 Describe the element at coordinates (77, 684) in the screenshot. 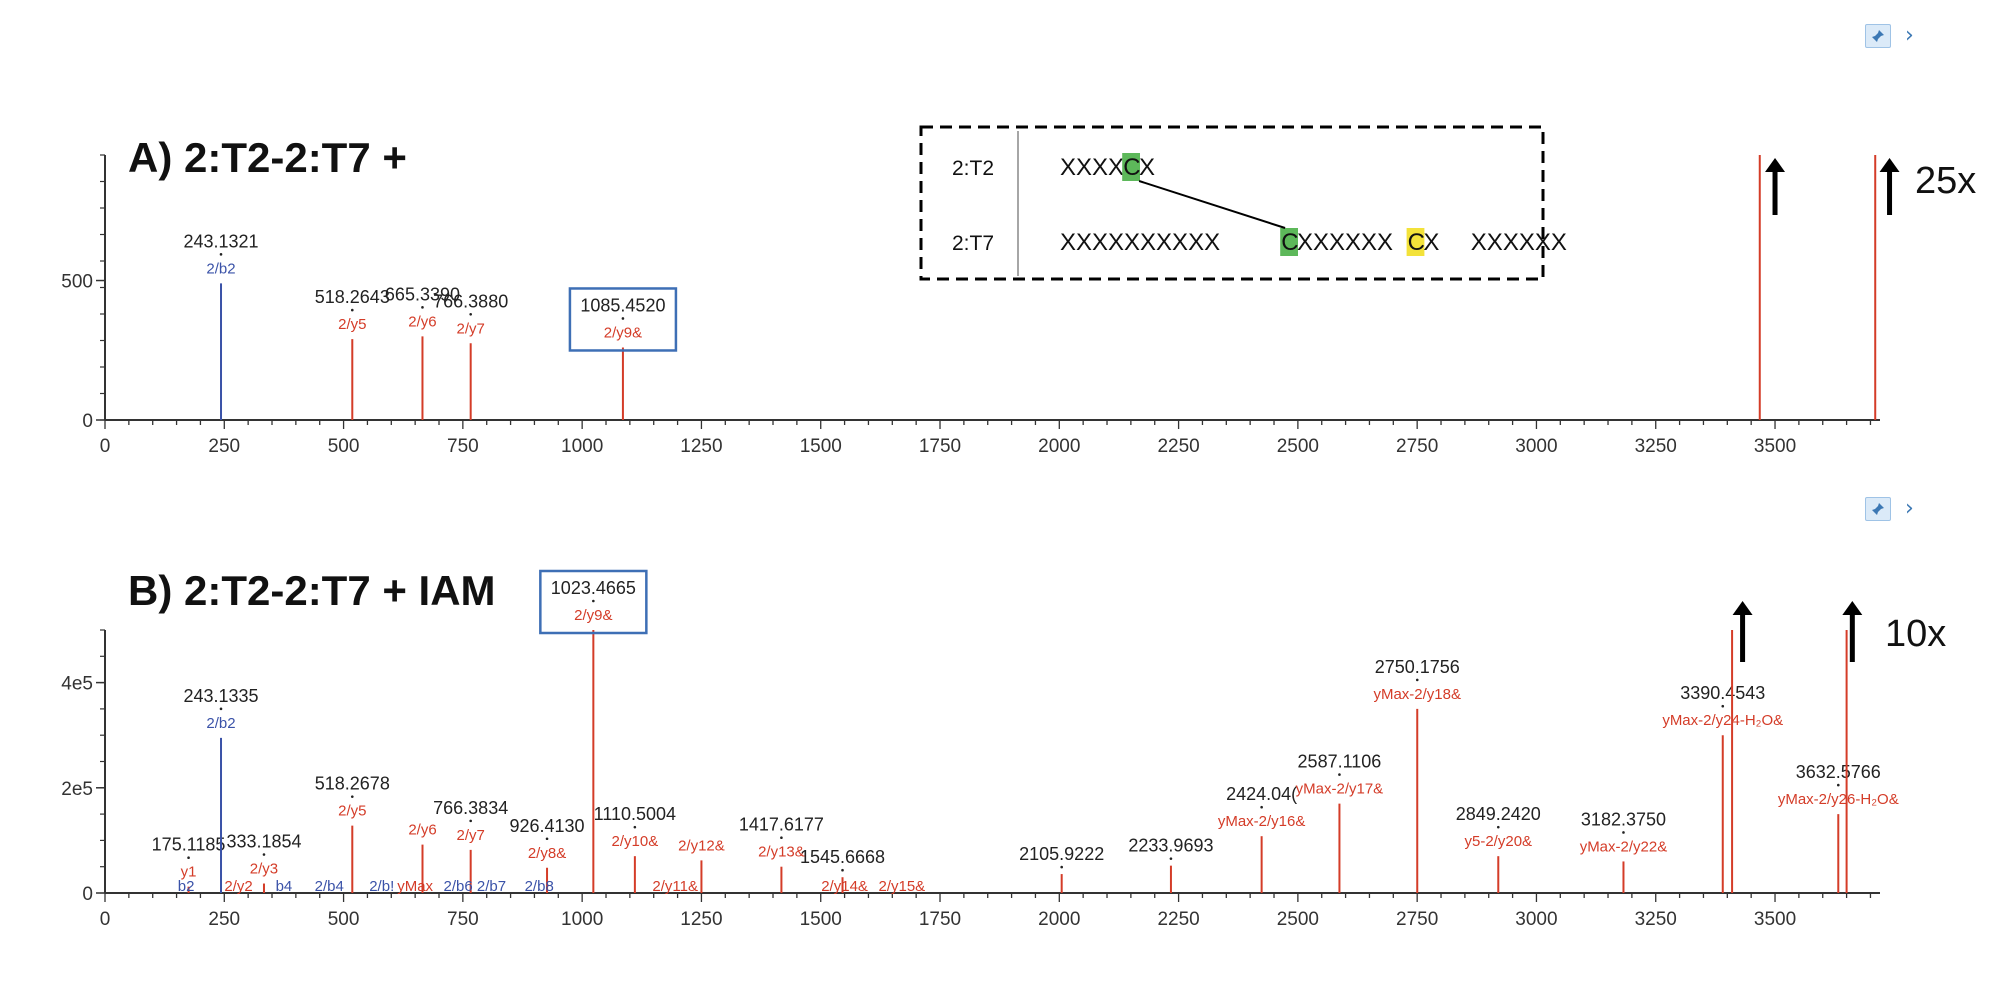

I see `y-tick-label: 4e5` at that location.